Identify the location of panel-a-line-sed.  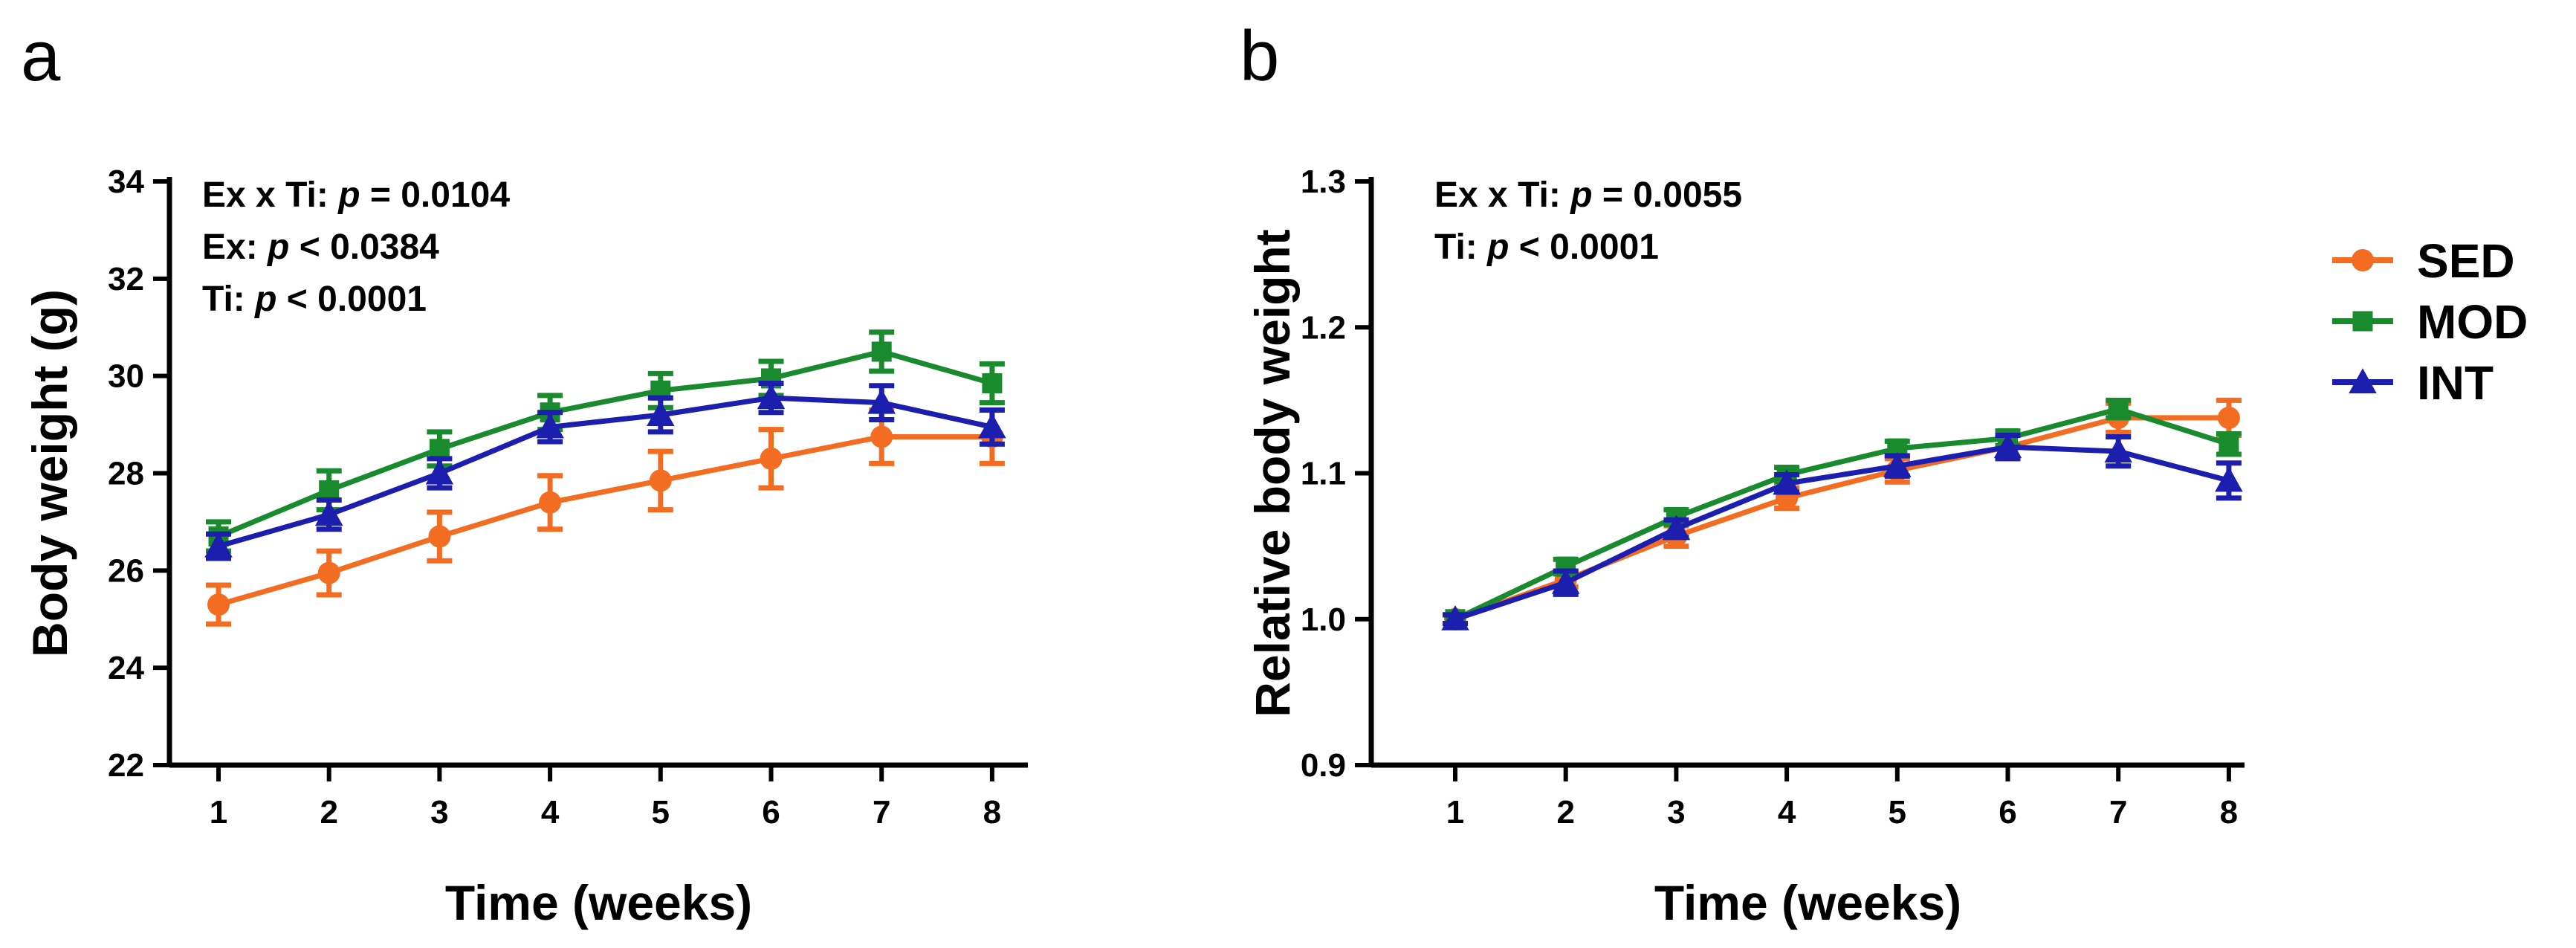
(605, 520).